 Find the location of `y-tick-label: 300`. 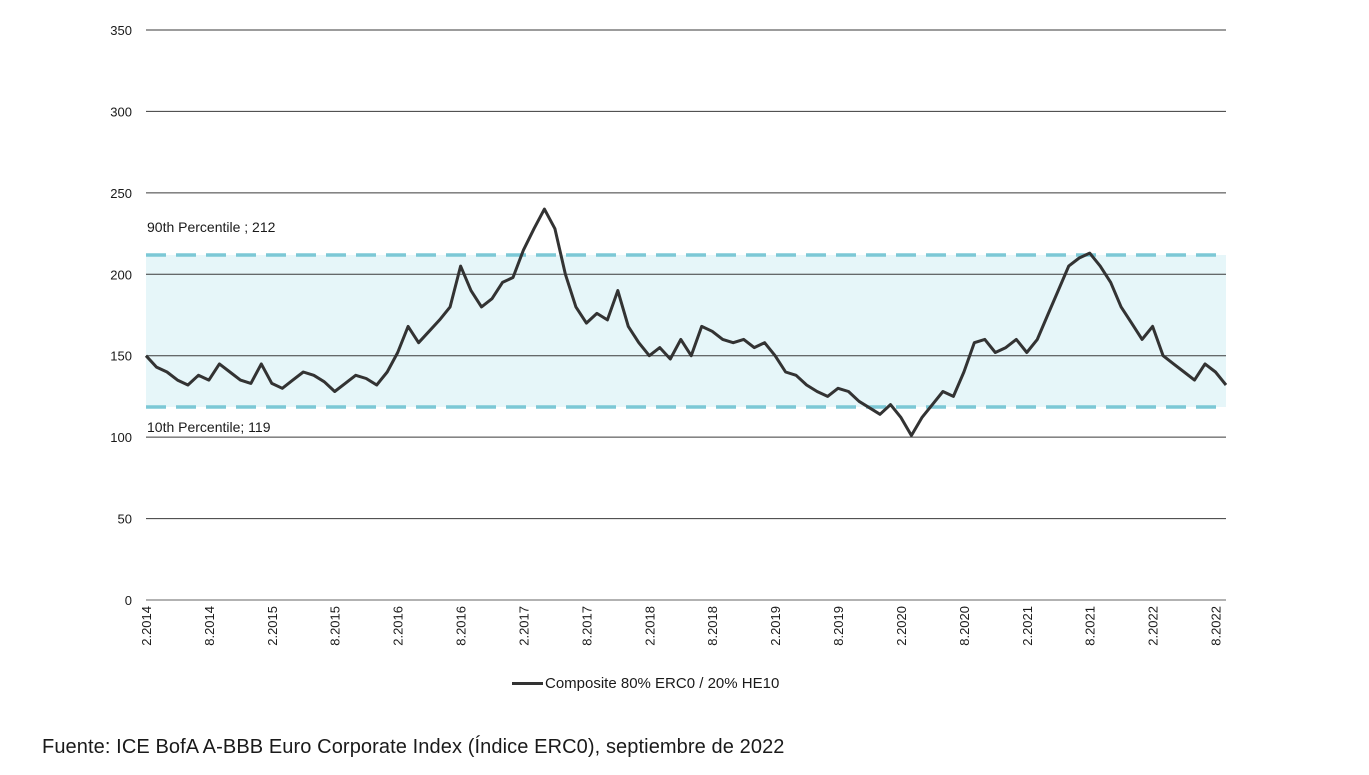

y-tick-label: 300 is located at coordinates (121, 111).